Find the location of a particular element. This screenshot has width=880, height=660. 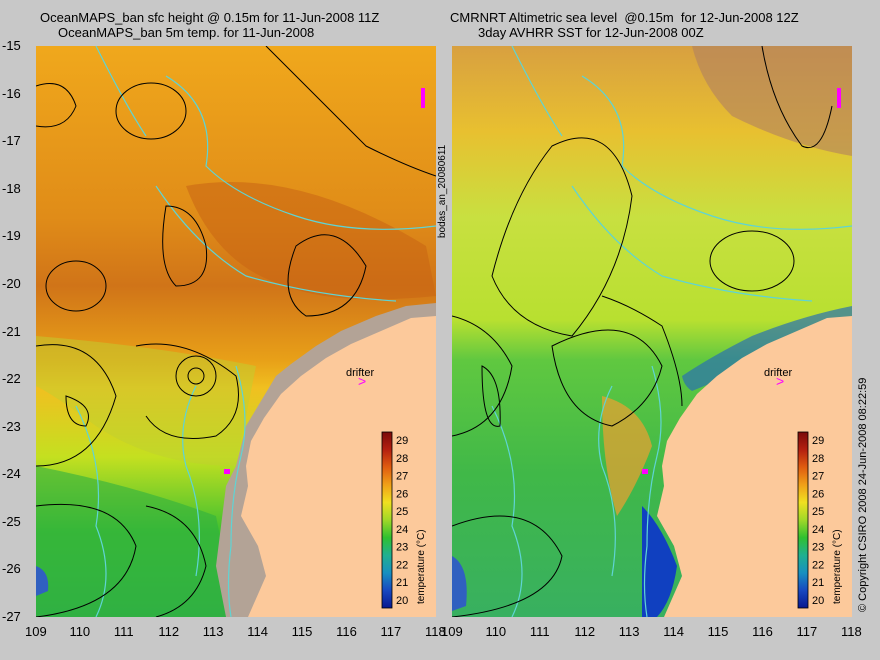

right-title-line2: 3day AVHRR SST for 12-Jun-2008 00Z is located at coordinates (591, 32).